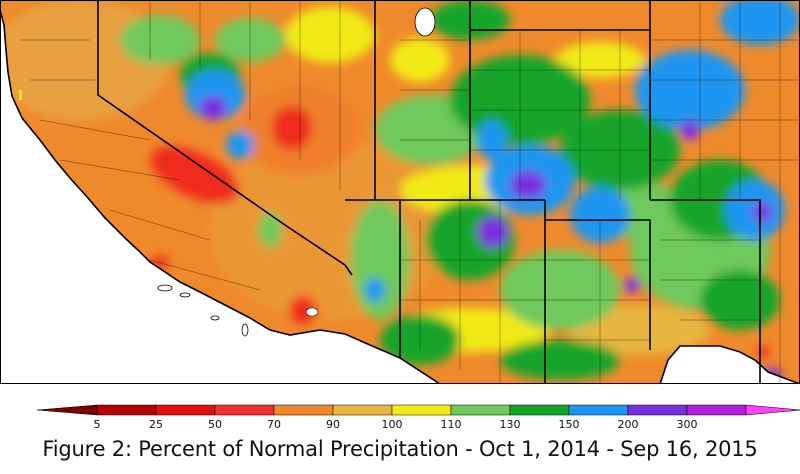 The height and width of the screenshot is (474, 800). I want to click on color-legend: 5 25 50 70 90 100 110 130 150 200 300, so click(418, 417).